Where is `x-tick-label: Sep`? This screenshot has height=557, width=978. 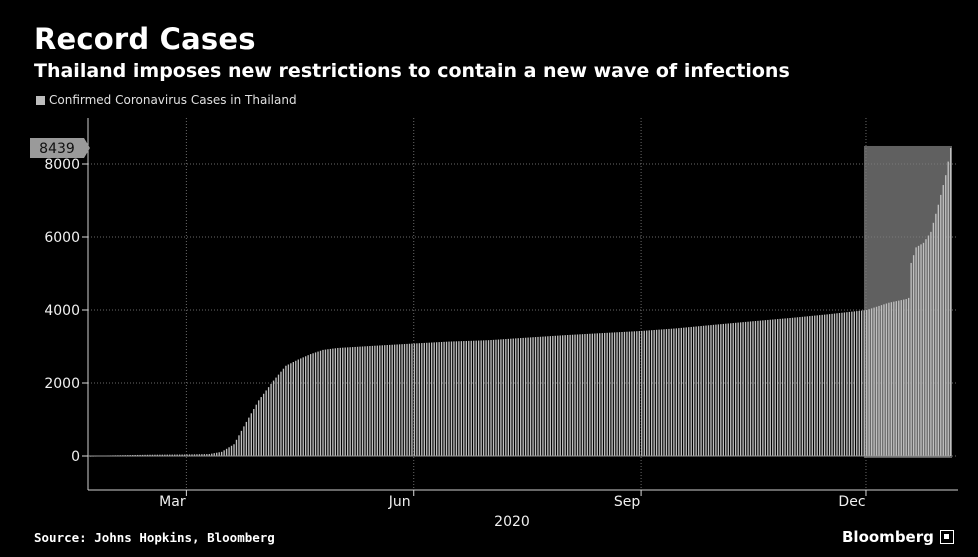
x-tick-label: Sep is located at coordinates (627, 502).